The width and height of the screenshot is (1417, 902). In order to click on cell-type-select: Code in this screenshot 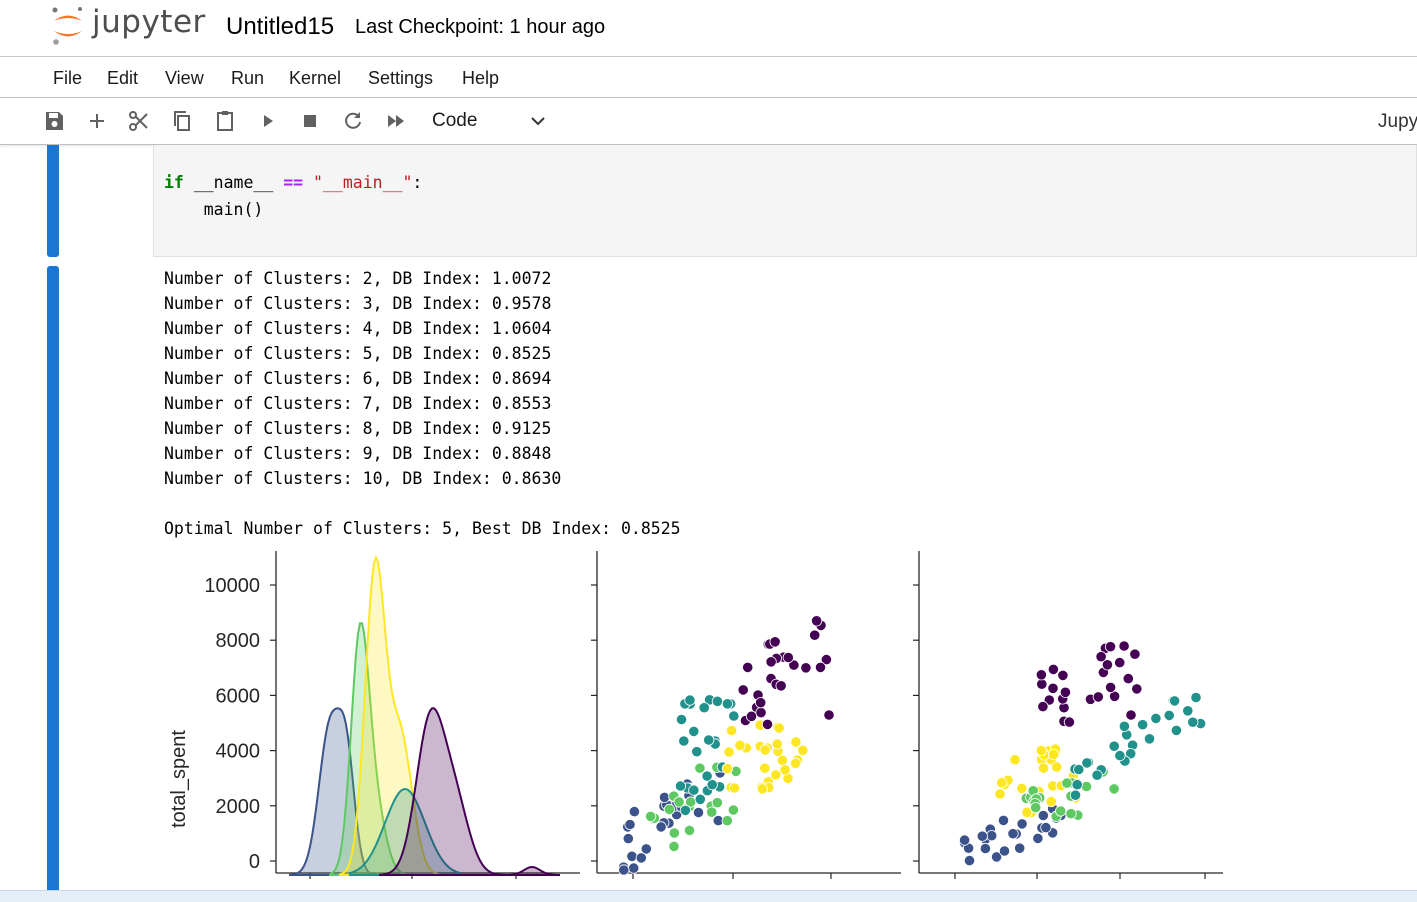, I will do `click(455, 120)`.